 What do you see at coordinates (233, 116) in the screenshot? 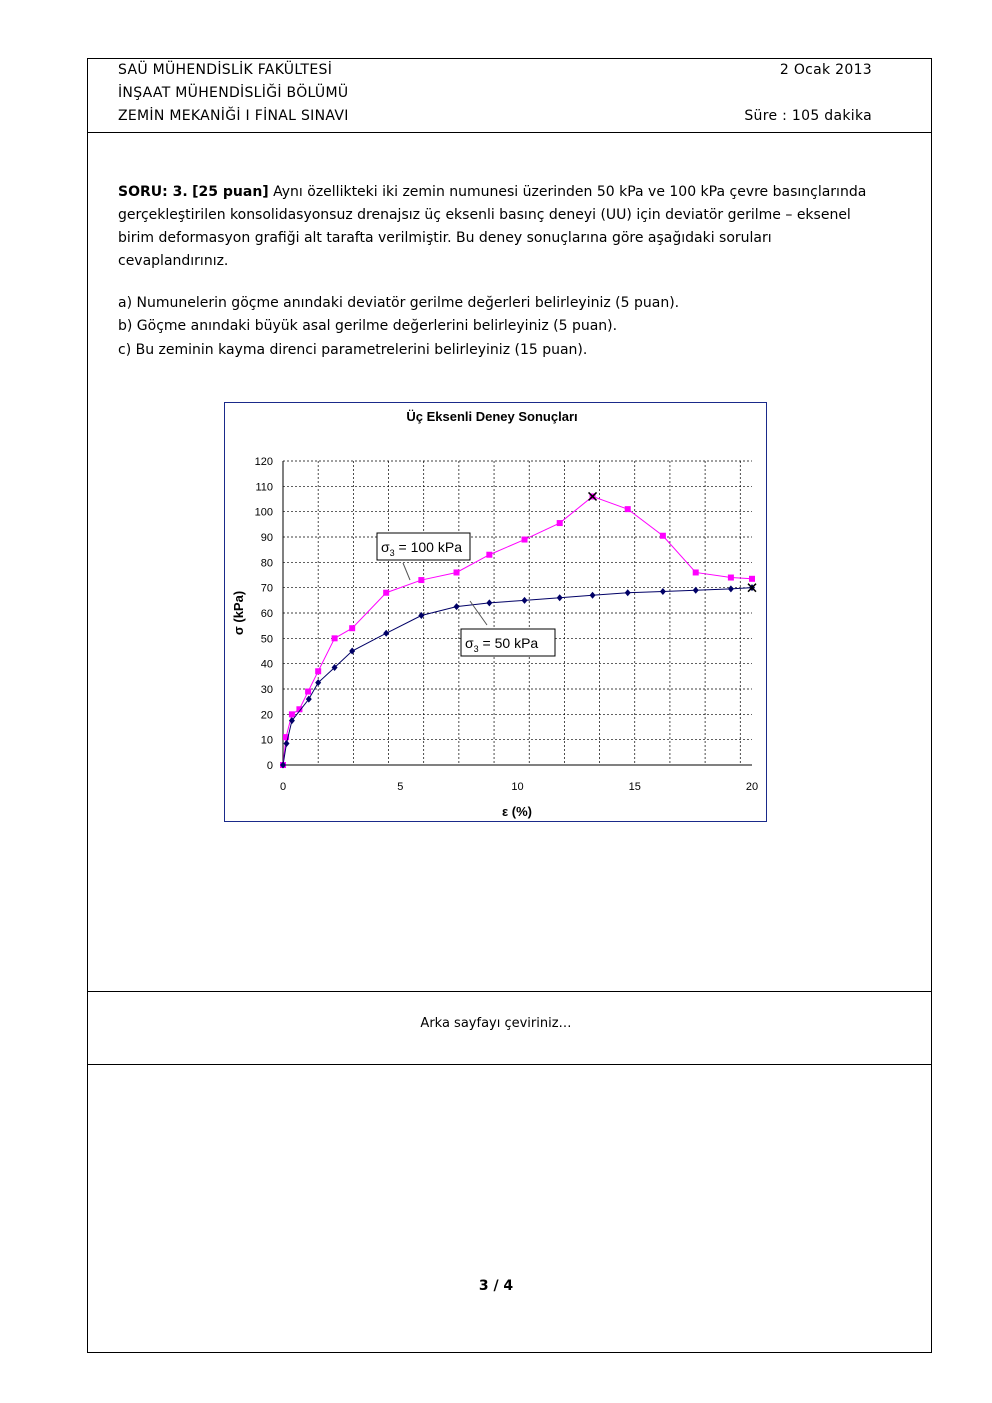
I see `exam-title: ZEMİN MEKANİĞİ I FİNAL SINAVI` at bounding box center [233, 116].